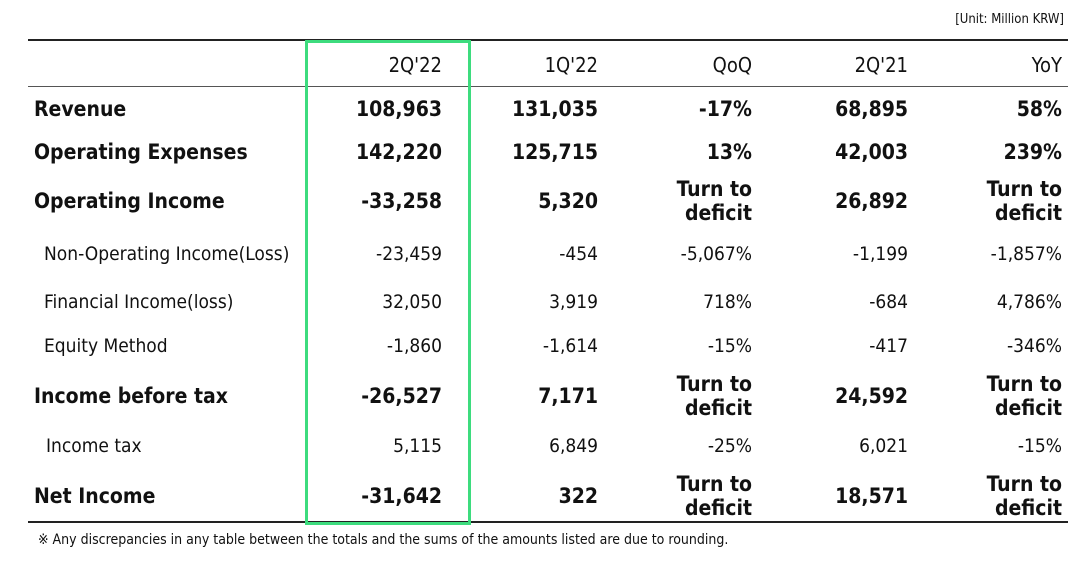 Image resolution: width=1080 pixels, height=567 pixels. Describe the element at coordinates (80, 108) in the screenshot. I see `row-label: Revenue` at that location.